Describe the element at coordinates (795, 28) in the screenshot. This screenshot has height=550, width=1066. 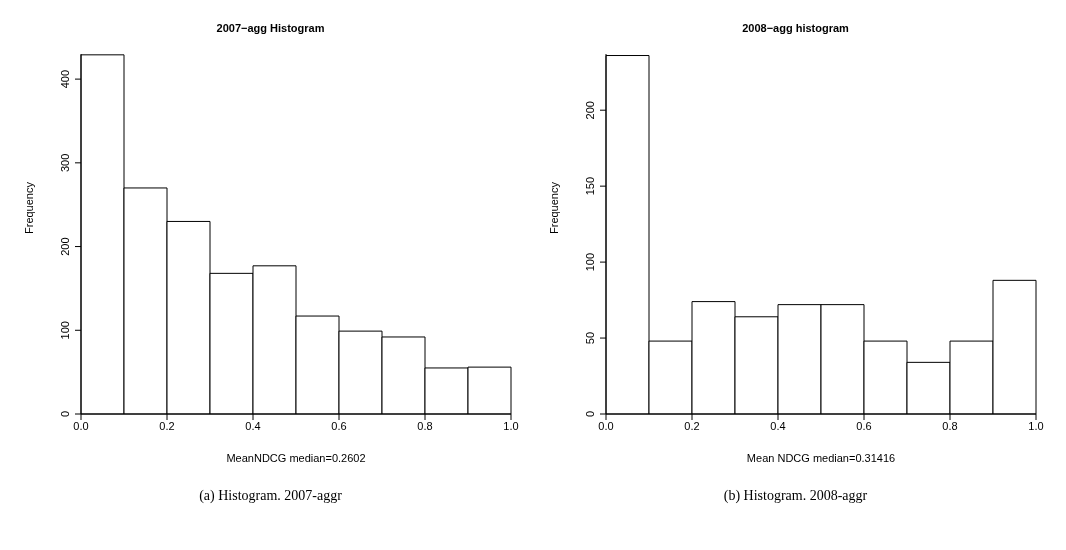
I see `chart-title: 2008−agg histogram` at that location.